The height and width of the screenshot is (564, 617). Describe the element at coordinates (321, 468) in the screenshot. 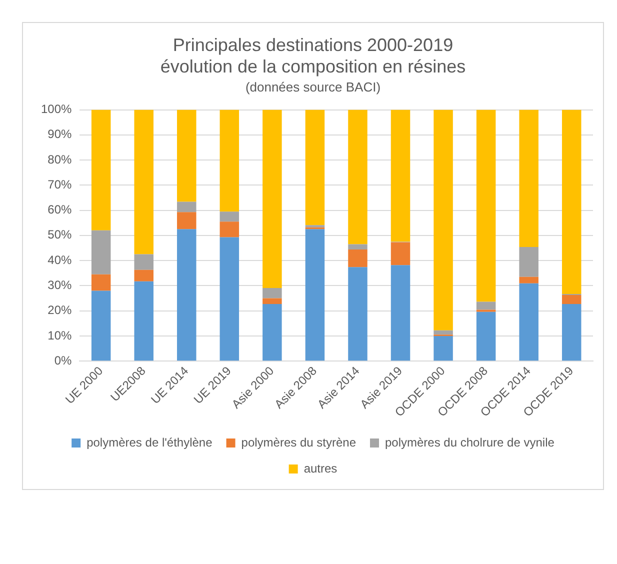

I see `legend-label: autres` at that location.